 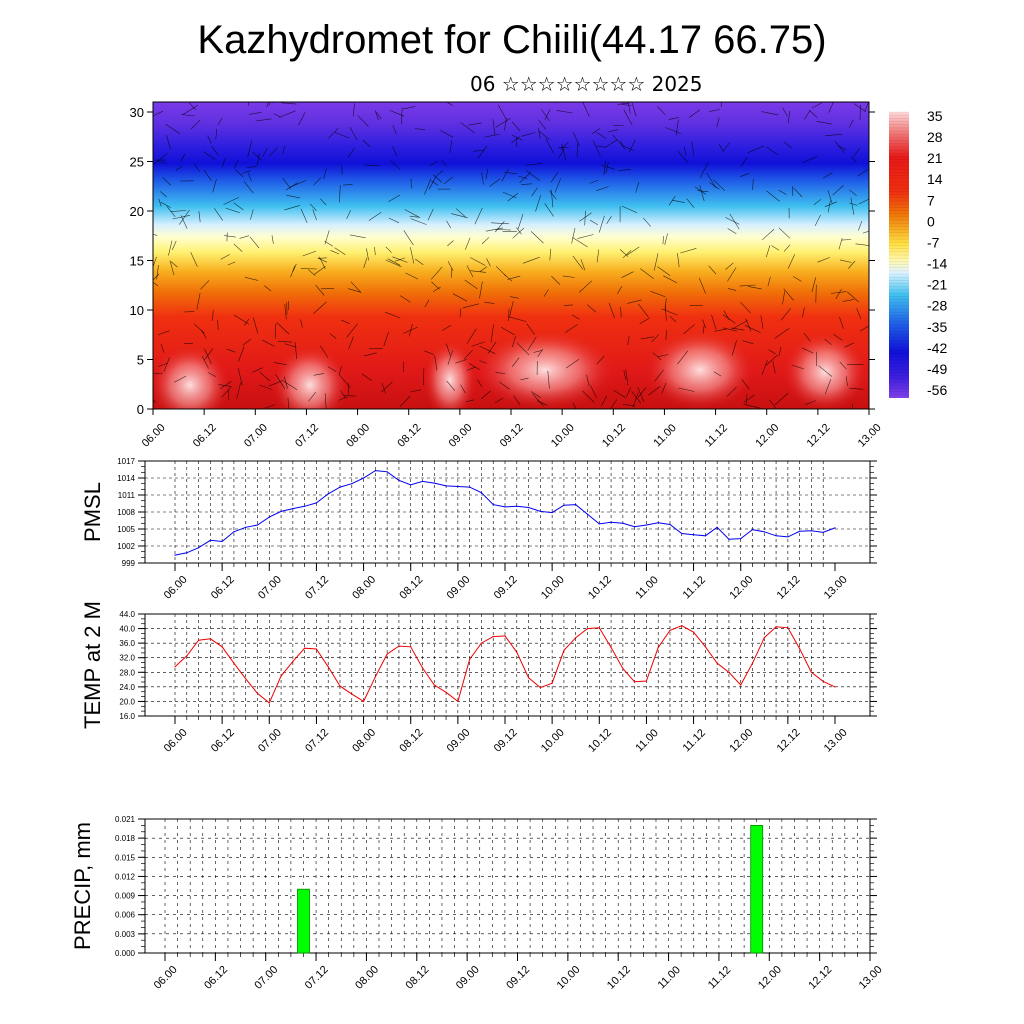 What do you see at coordinates (507, 886) in the screenshot?
I see `panel-grid` at bounding box center [507, 886].